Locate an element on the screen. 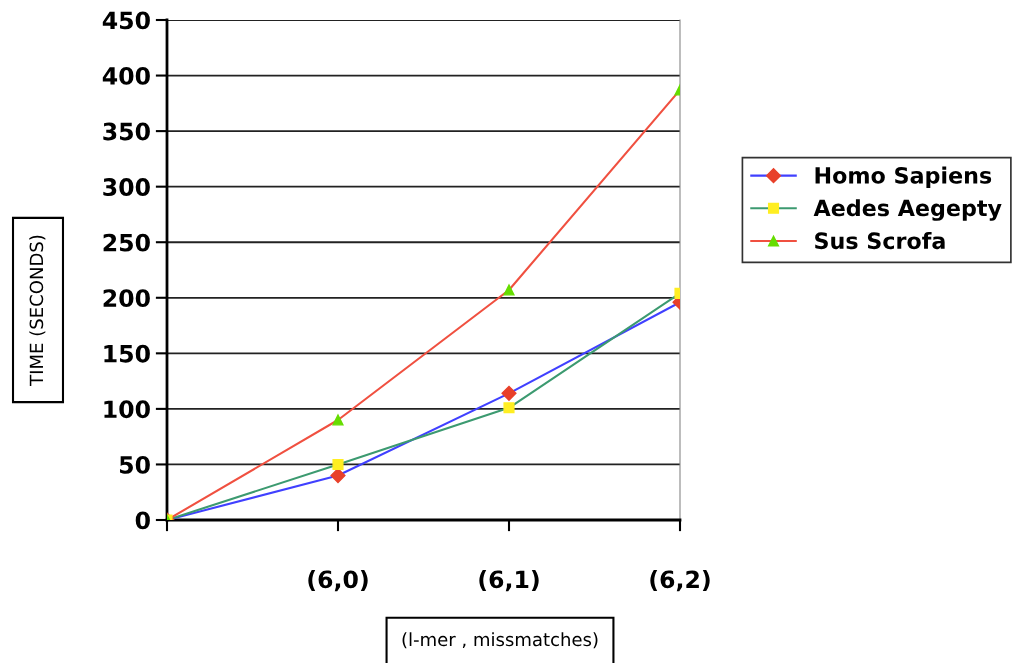 Image resolution: width=1034 pixels, height=663 pixels. y-tick-label: 350 is located at coordinates (126, 131).